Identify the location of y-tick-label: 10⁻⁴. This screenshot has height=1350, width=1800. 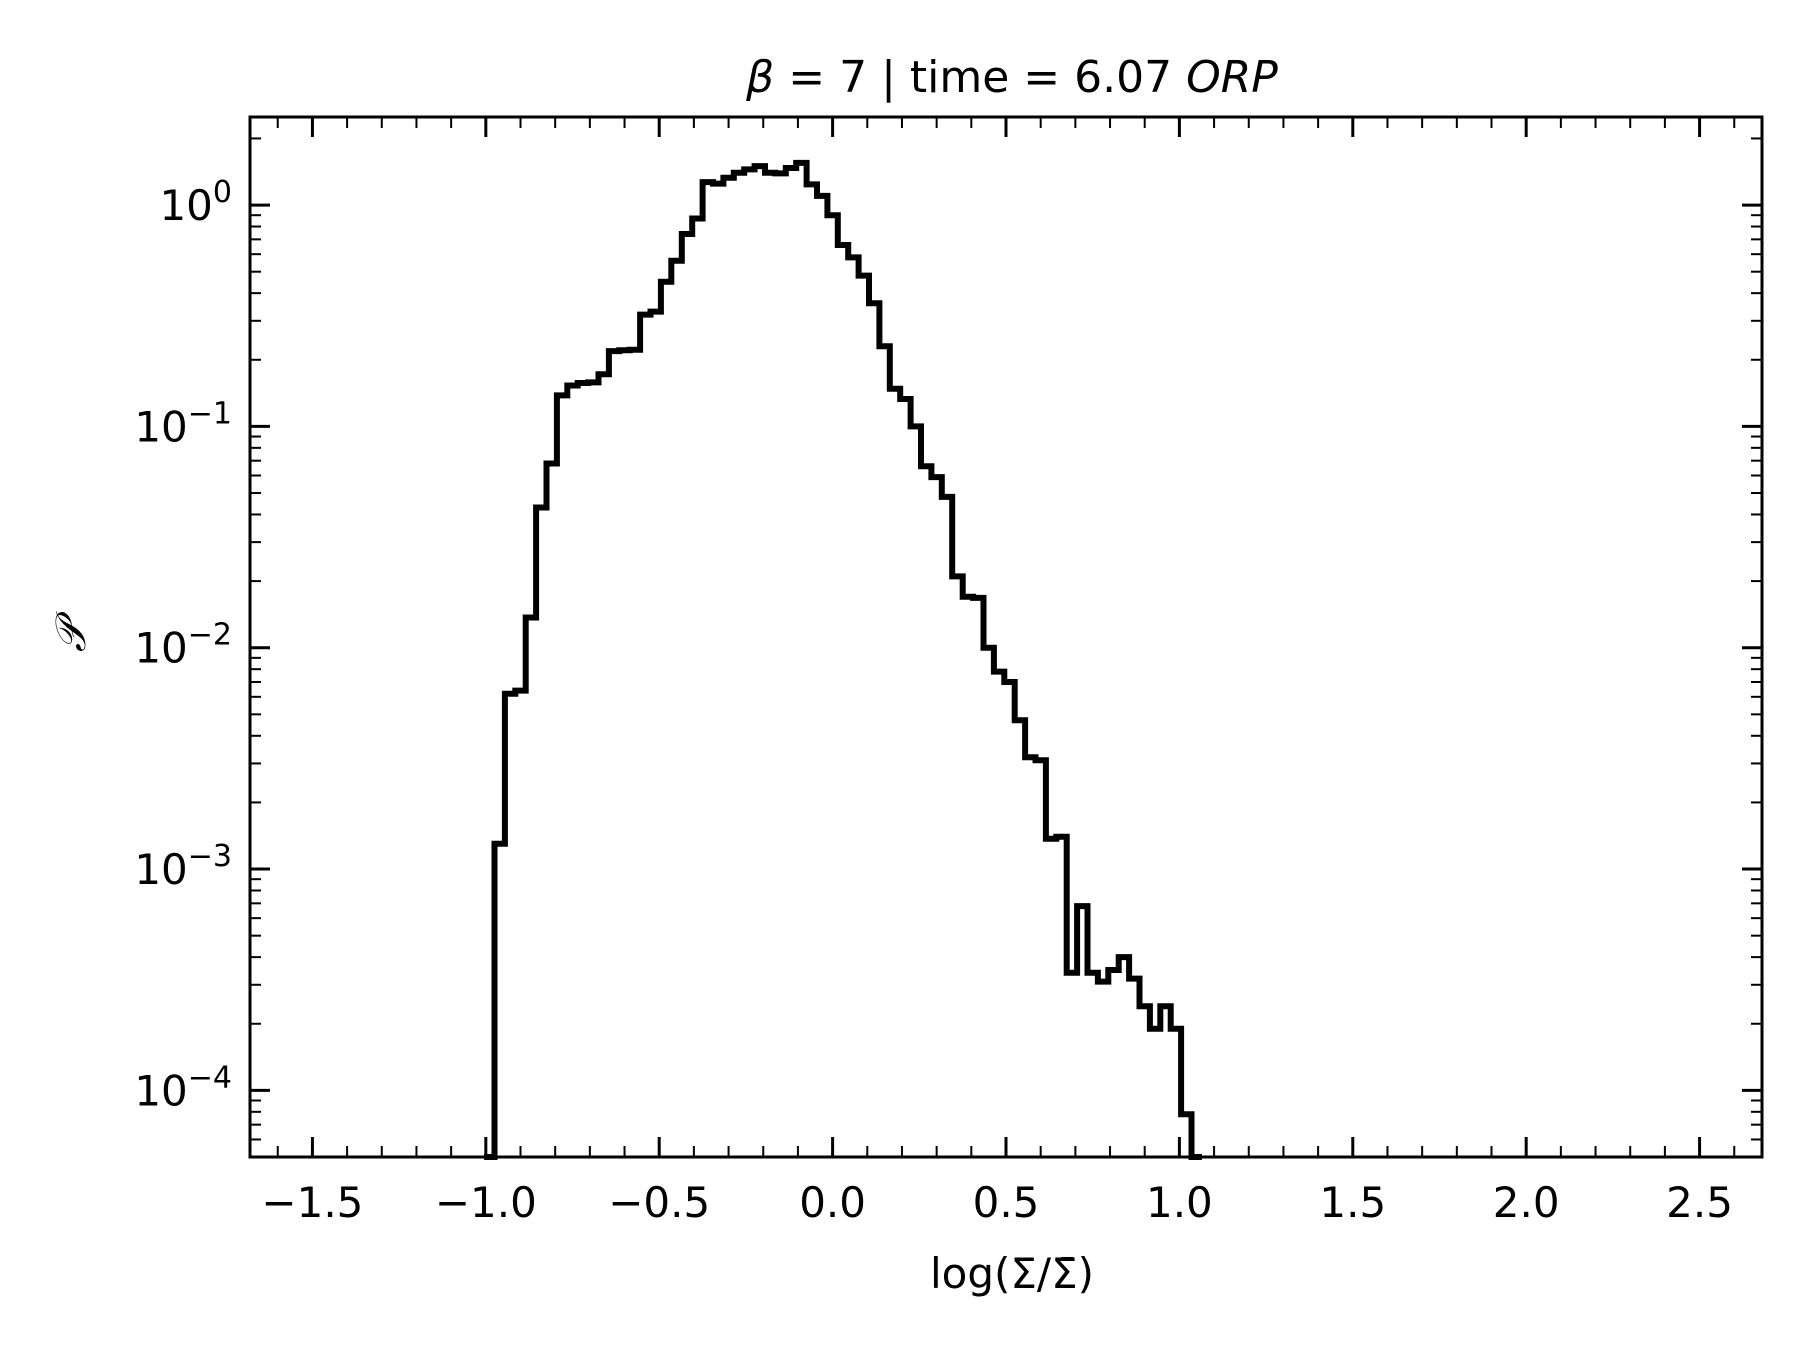
(183, 1087).